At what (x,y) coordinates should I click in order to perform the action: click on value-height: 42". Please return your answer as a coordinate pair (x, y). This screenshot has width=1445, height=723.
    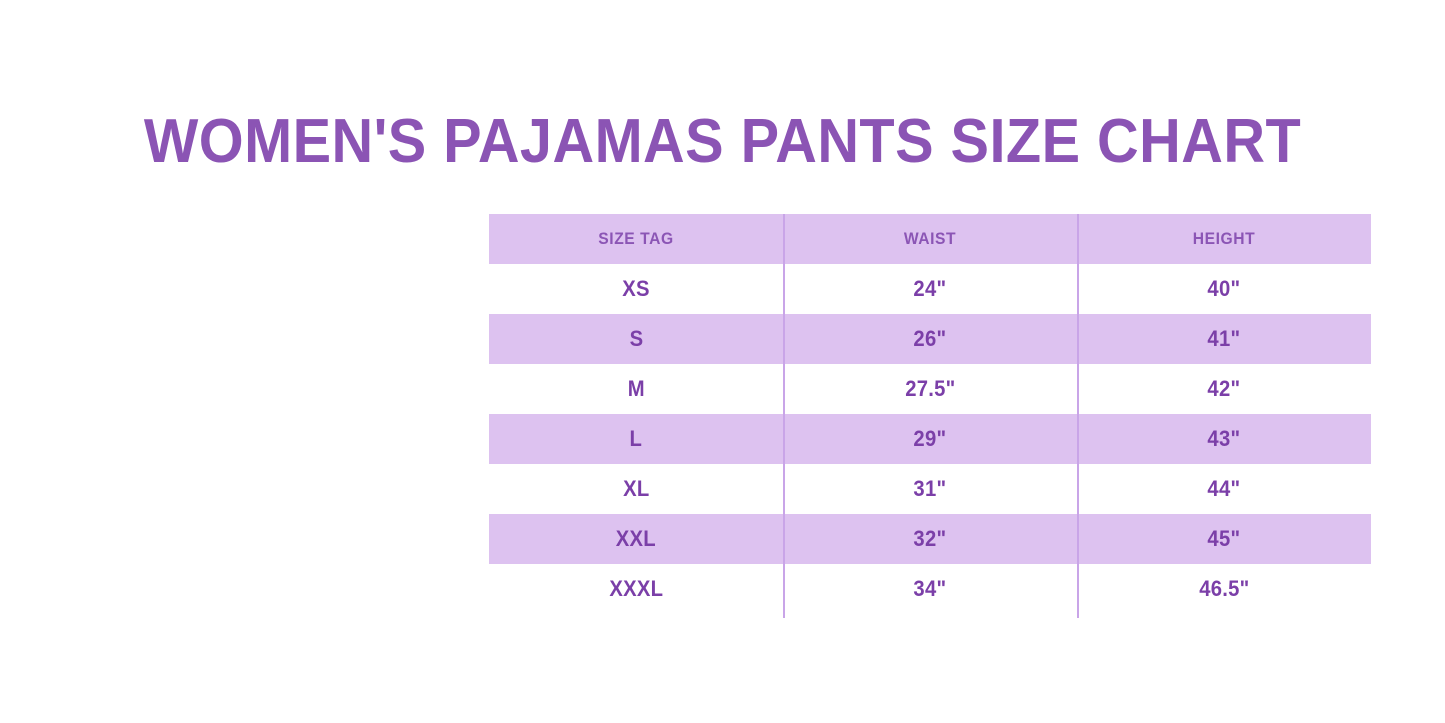
    Looking at the image, I should click on (1224, 388).